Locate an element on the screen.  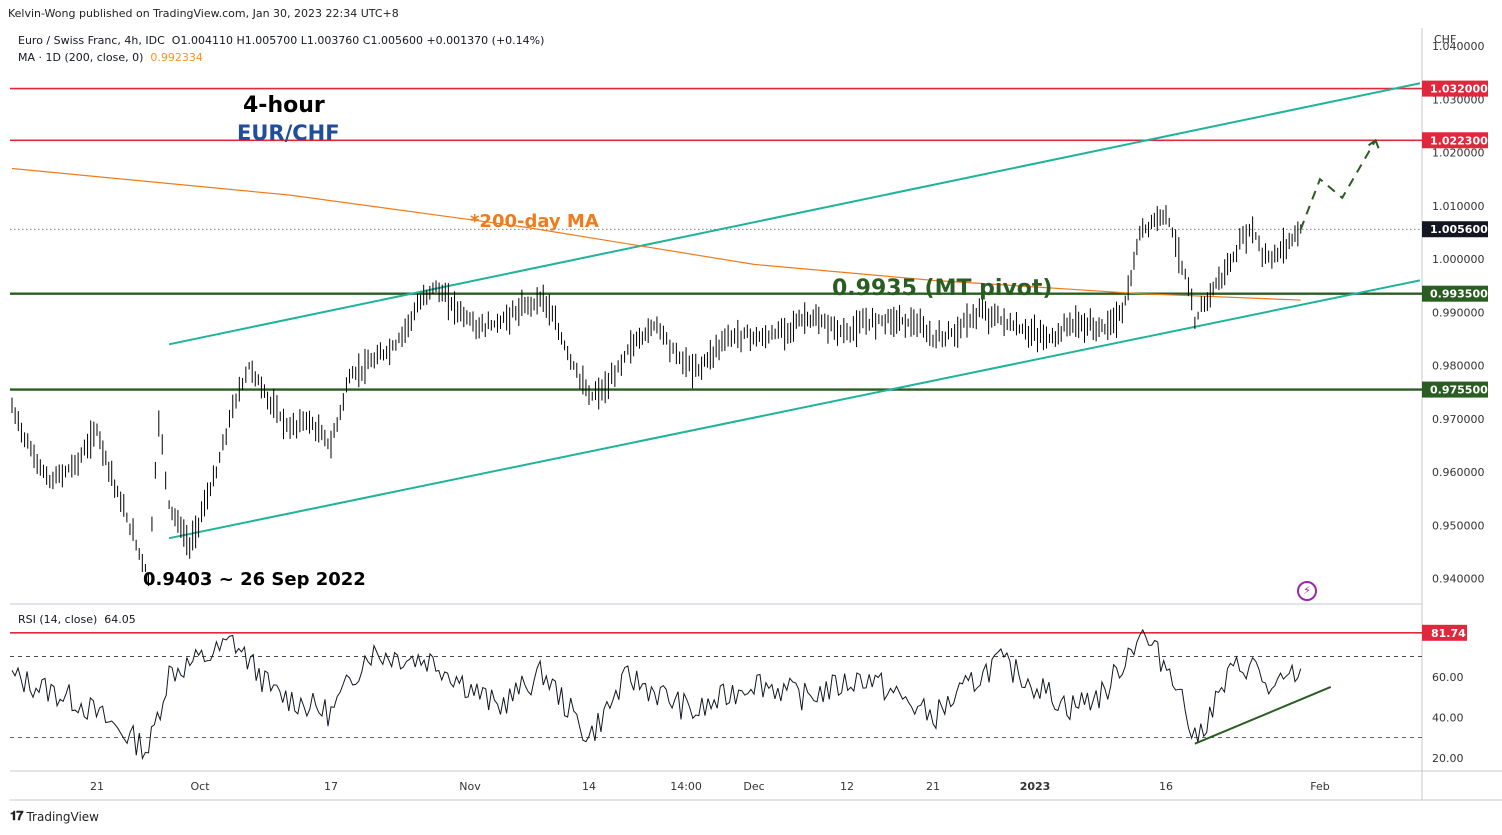
price-tick: 0.960000 is located at coordinates (1458, 472).